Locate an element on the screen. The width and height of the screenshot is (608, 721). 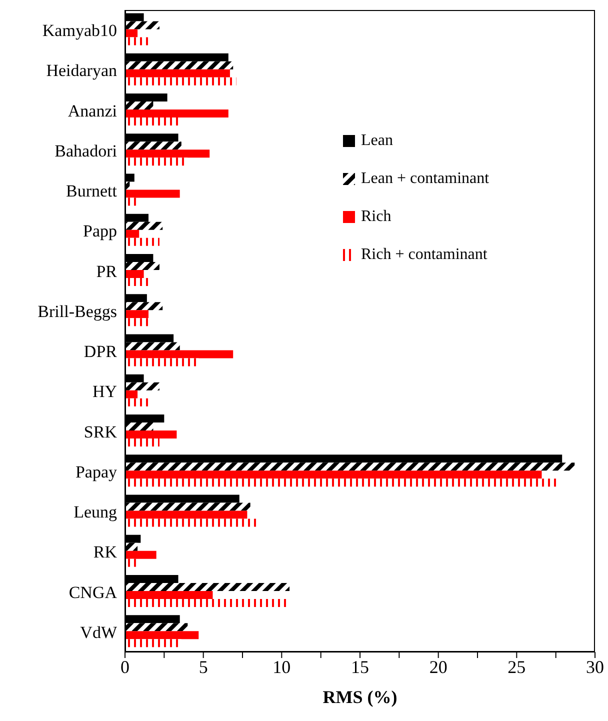
x-tick-label: 15 is located at coordinates (360, 666).